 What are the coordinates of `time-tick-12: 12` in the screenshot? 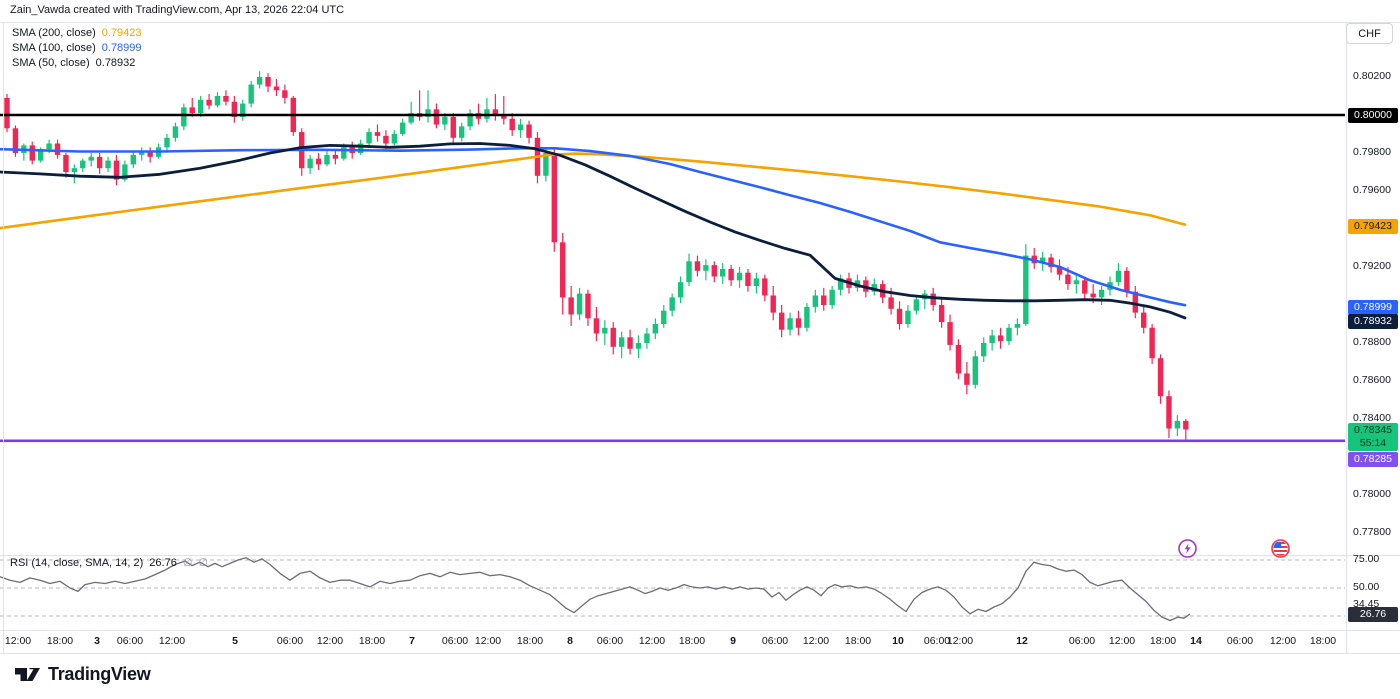 It's located at (1022, 641).